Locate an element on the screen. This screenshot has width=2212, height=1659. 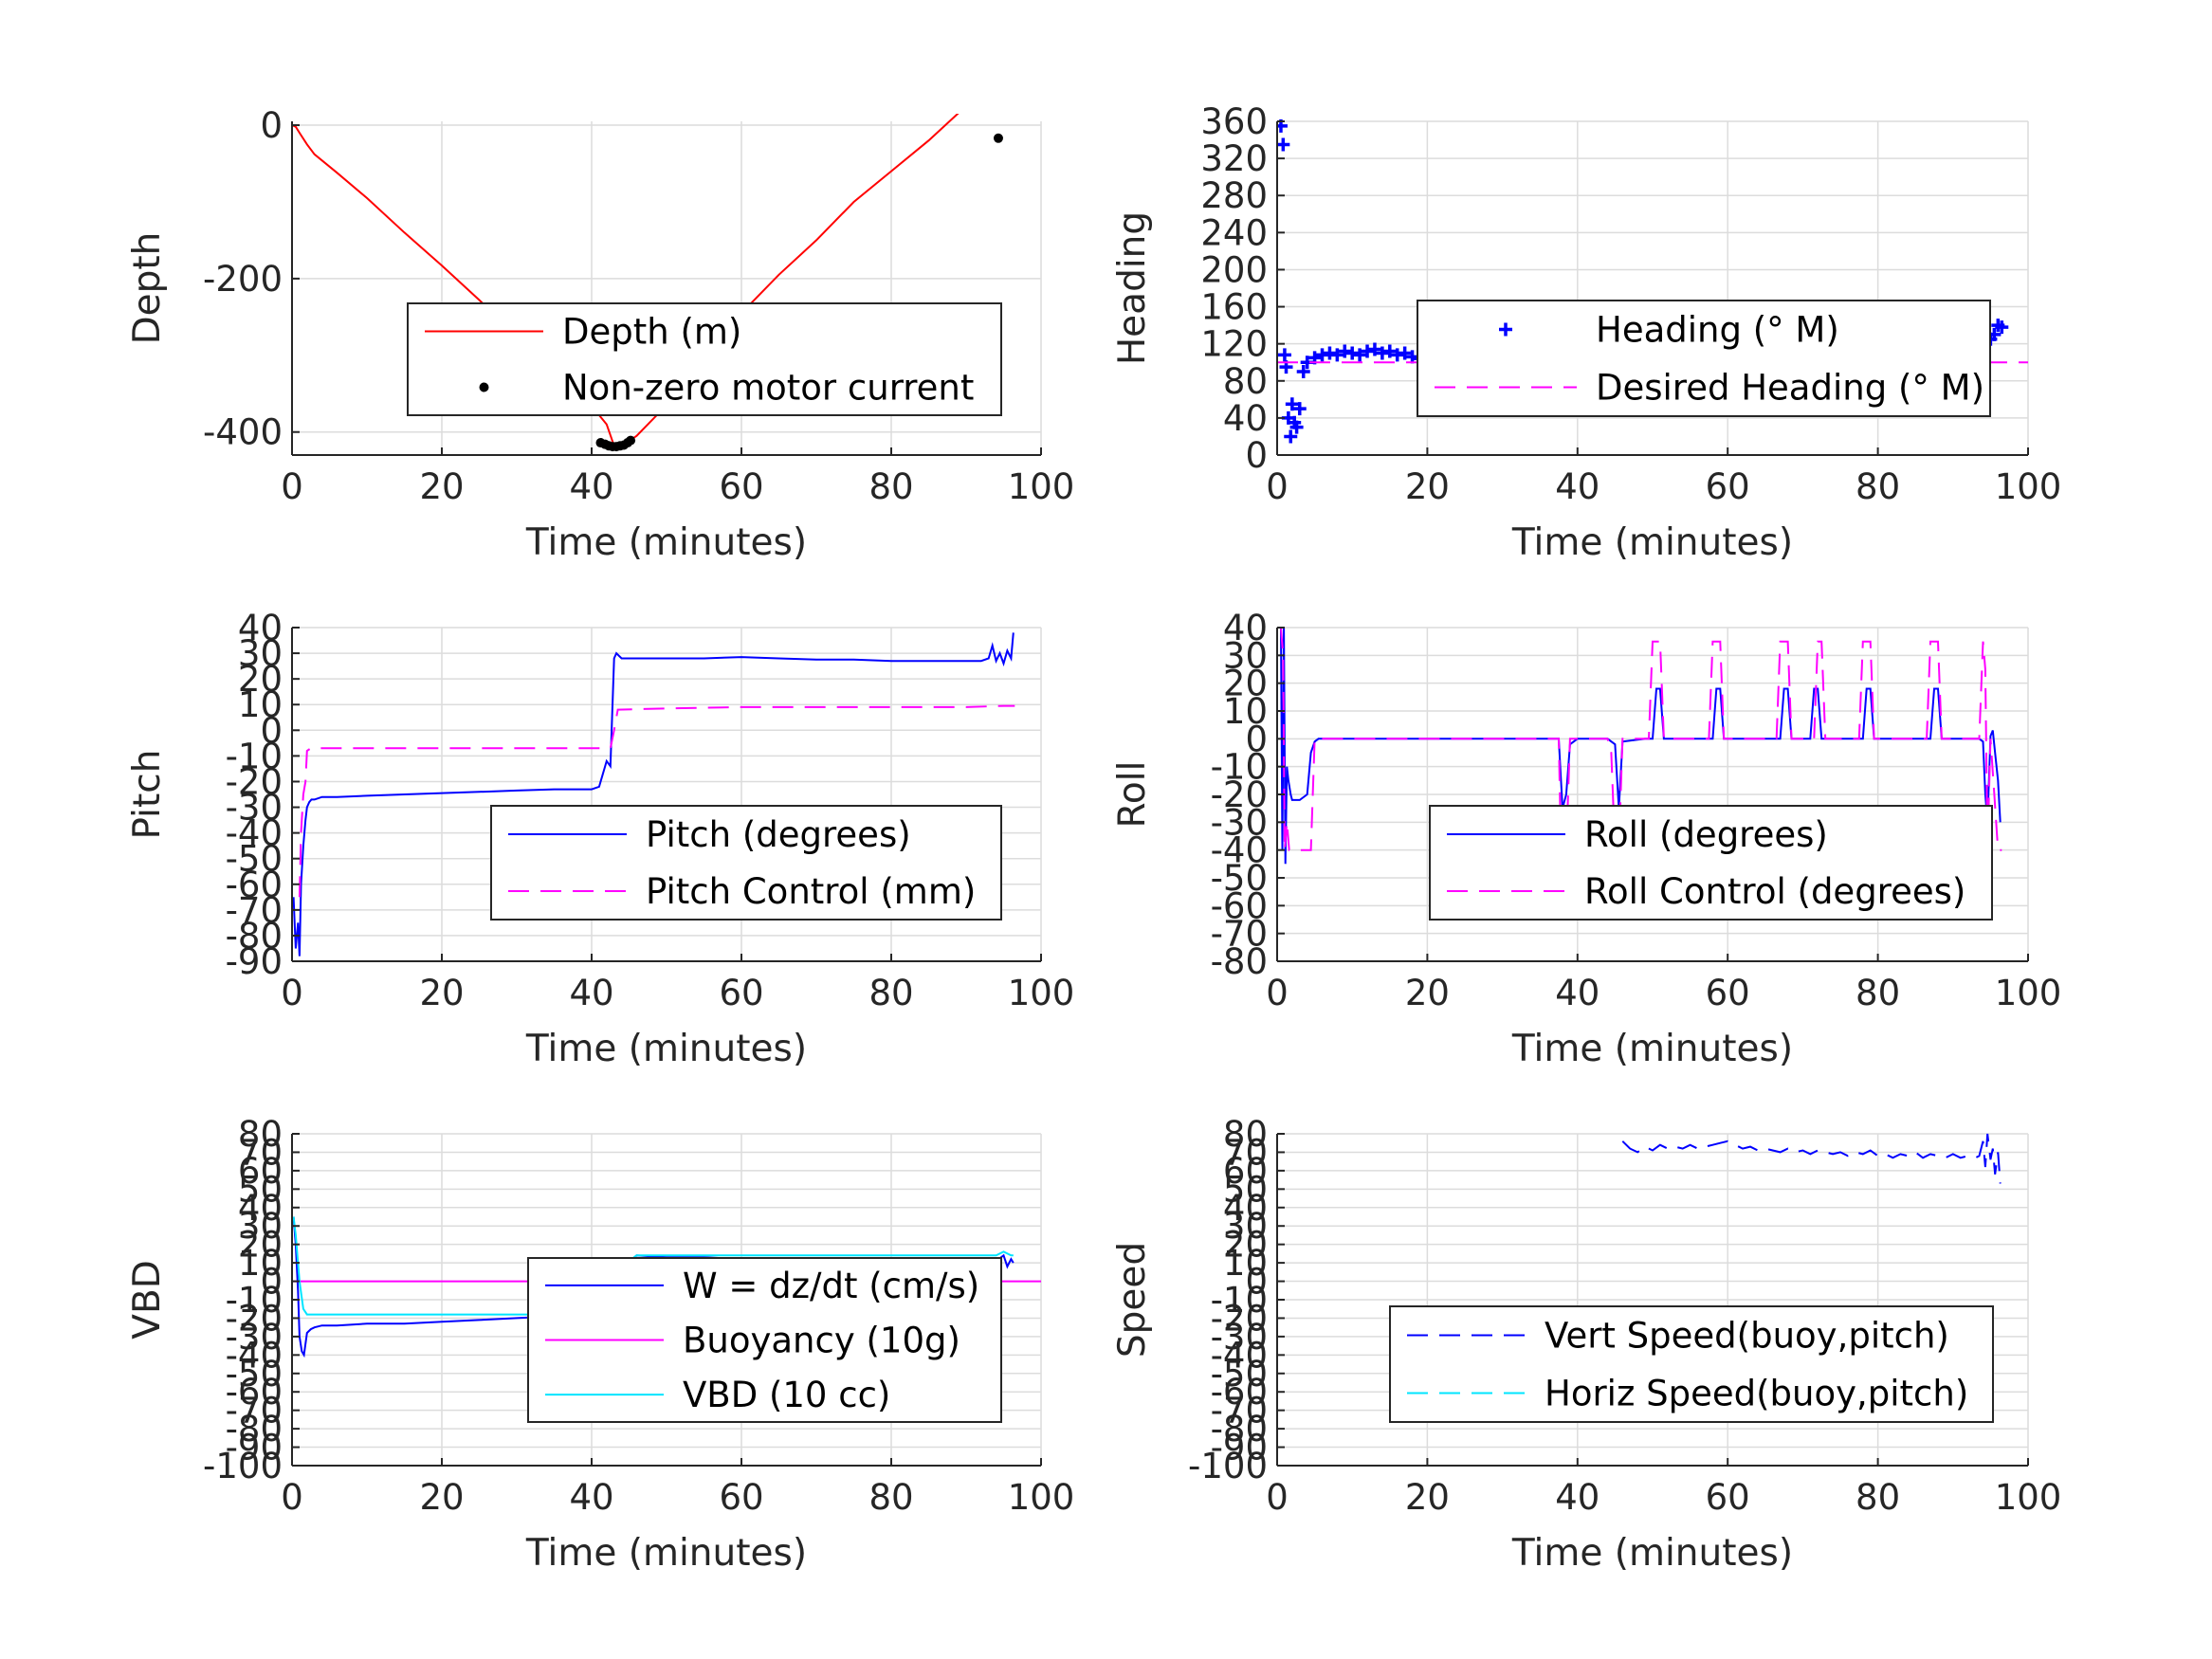
legend-label: Pitch (degrees) is located at coordinates (778, 834).